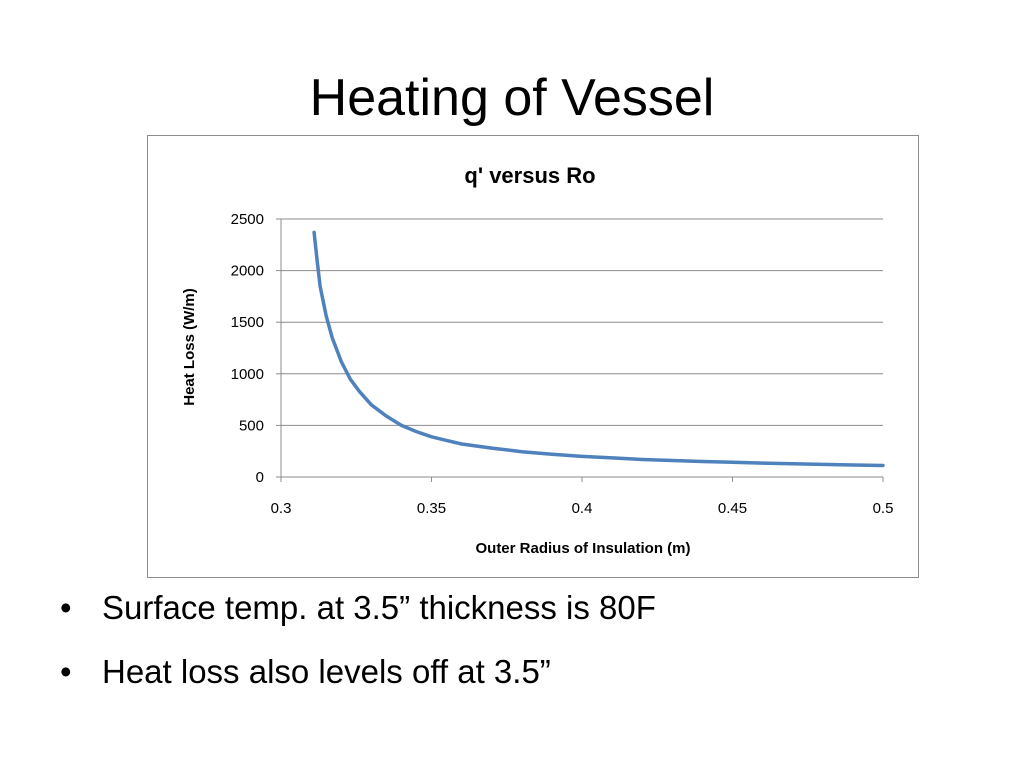  Describe the element at coordinates (247, 374) in the screenshot. I see `y-tick-label: 1000` at that location.